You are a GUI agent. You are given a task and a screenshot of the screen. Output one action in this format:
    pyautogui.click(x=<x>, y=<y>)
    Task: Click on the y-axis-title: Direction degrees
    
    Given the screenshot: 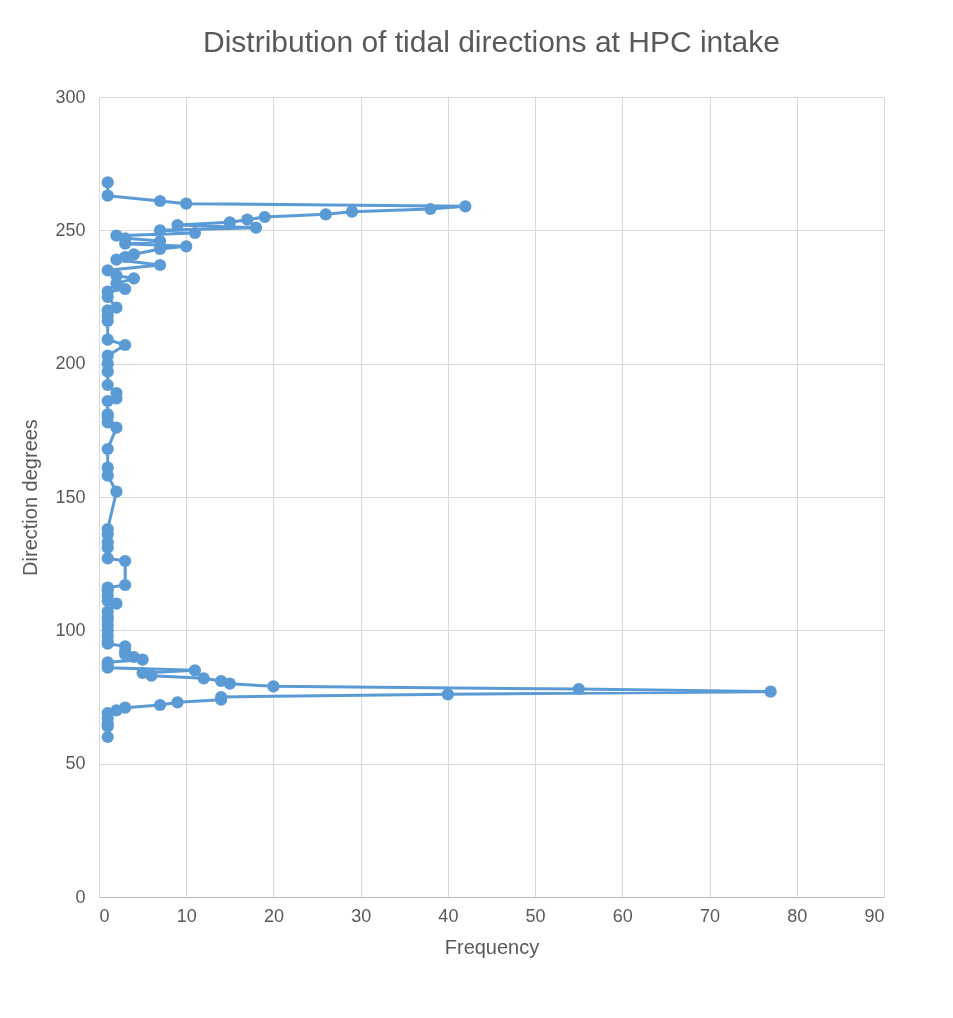 What is the action you would take?
    pyautogui.click(x=30, y=497)
    